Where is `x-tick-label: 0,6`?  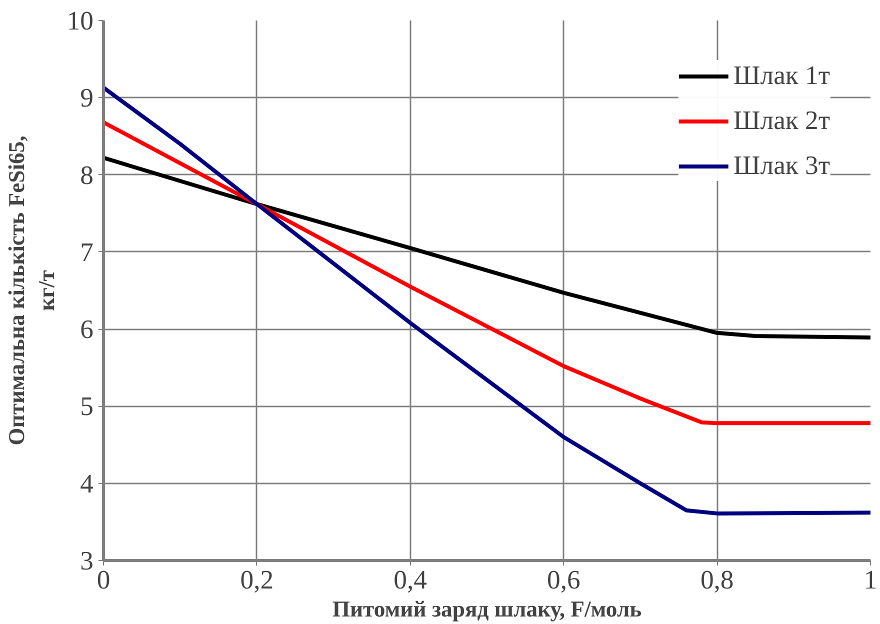
x-tick-label: 0,6 is located at coordinates (563, 579).